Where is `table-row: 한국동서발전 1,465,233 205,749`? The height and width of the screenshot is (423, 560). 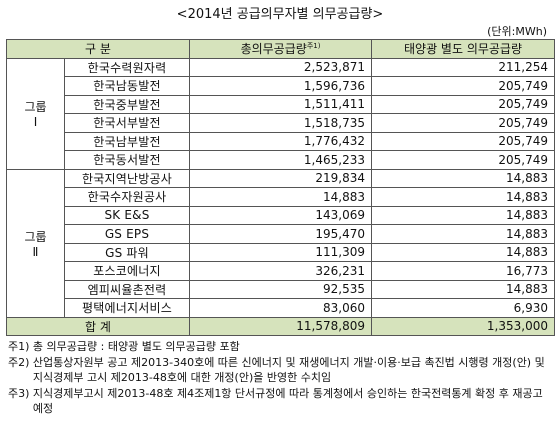
table-row: 한국동서발전 1,465,233 205,749 is located at coordinates (281, 160).